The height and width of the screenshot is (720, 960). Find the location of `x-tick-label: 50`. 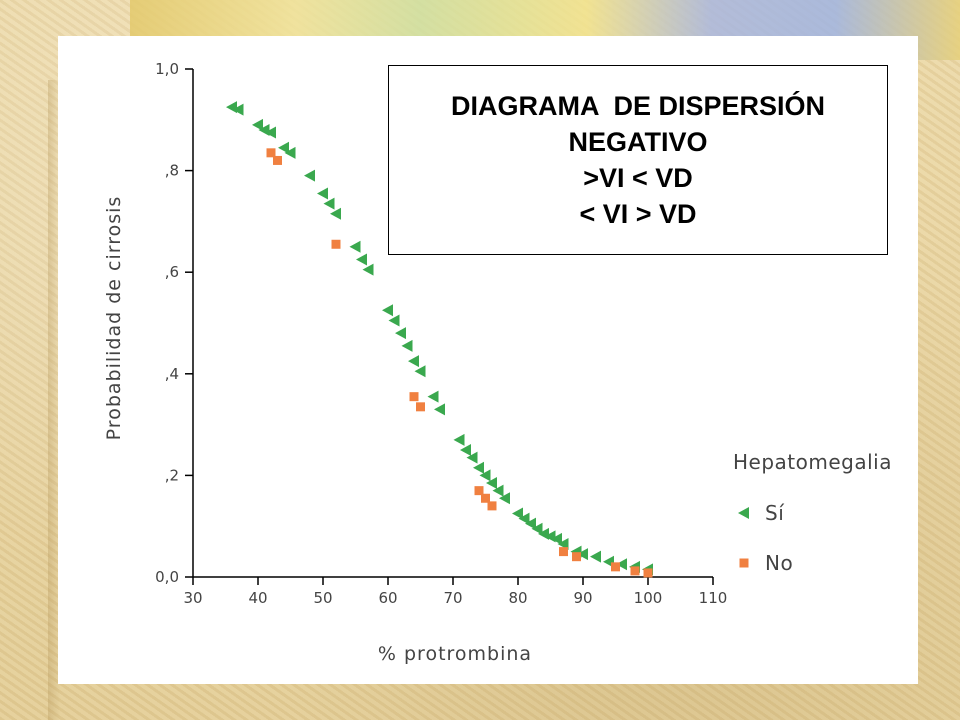

x-tick-label: 50 is located at coordinates (322, 598).